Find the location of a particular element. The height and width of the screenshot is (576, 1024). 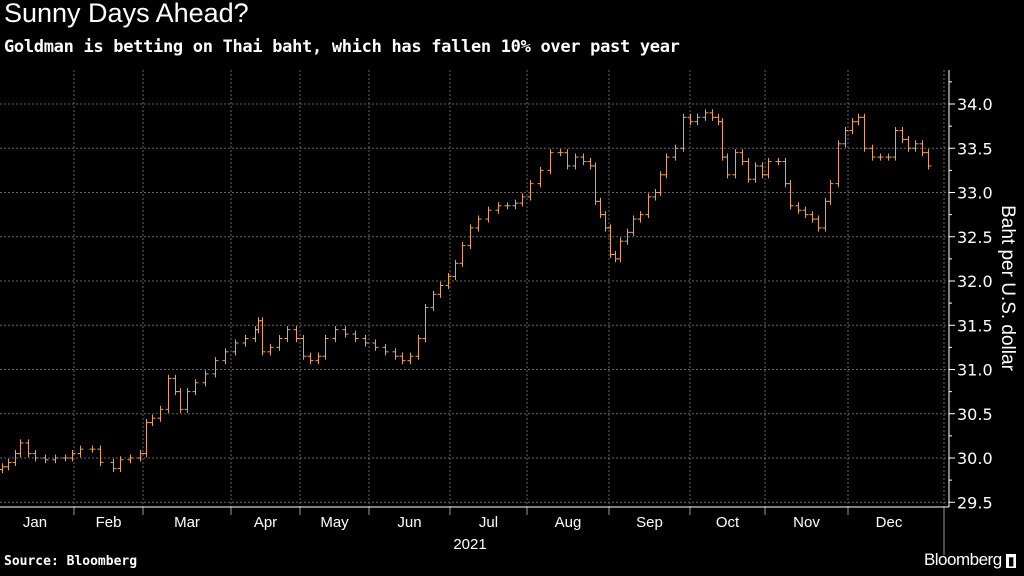

y-tick-label: 32.5 is located at coordinates (975, 237).